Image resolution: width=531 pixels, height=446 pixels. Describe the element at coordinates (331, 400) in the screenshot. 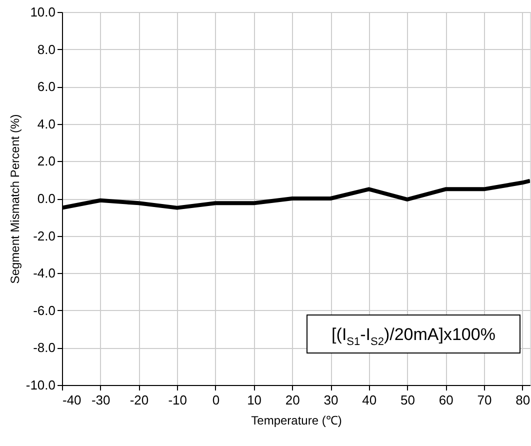

I see `x-tick-label: 30` at that location.